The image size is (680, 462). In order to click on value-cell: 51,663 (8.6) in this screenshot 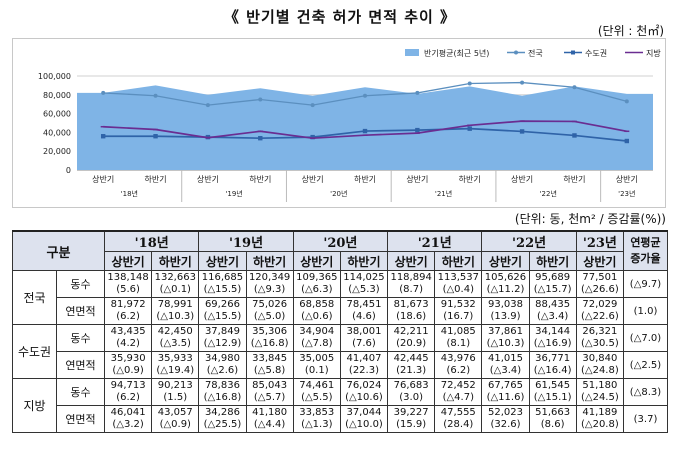, I will do `click(552, 419)`.